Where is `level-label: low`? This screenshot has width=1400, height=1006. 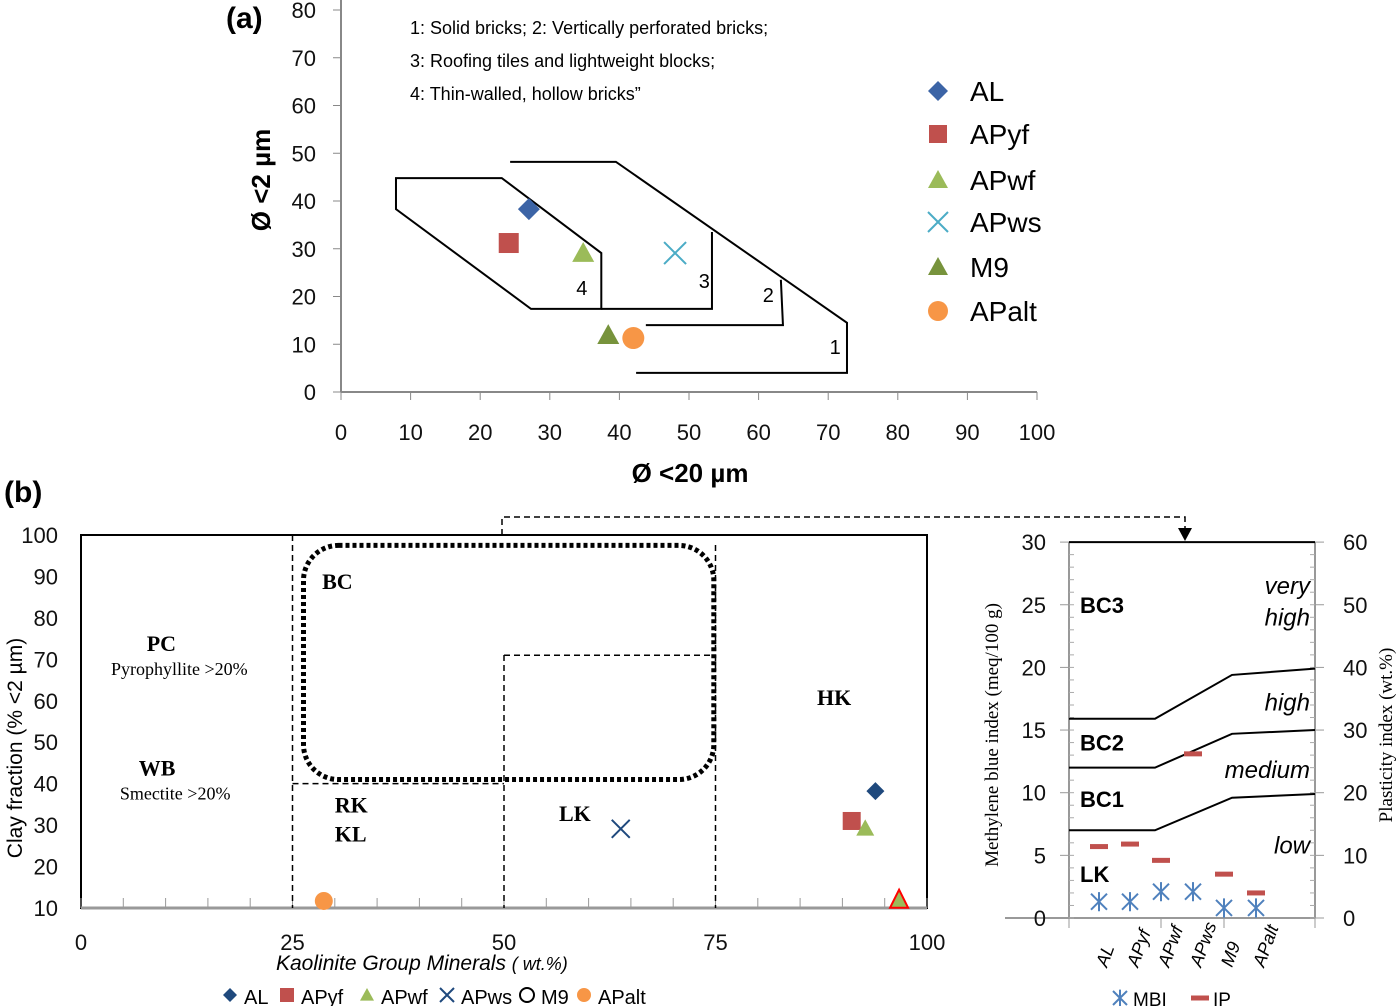 level-label: low is located at coordinates (1293, 845).